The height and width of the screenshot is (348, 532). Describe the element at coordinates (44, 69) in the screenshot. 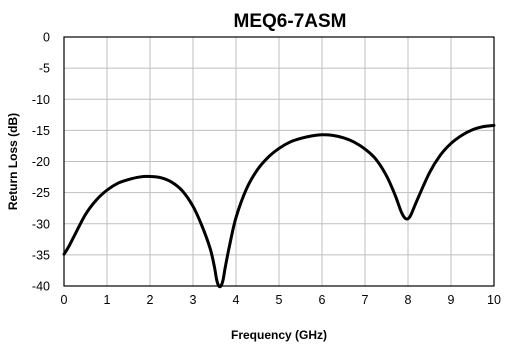

I see `y-tick-label: -5` at that location.